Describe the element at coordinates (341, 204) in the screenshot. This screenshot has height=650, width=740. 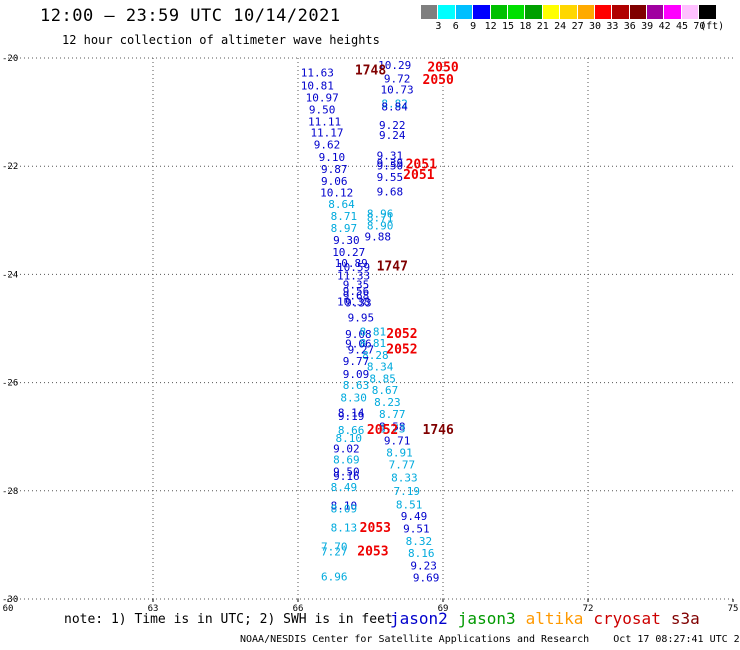
I see `wave-height-label: 8.64` at that location.